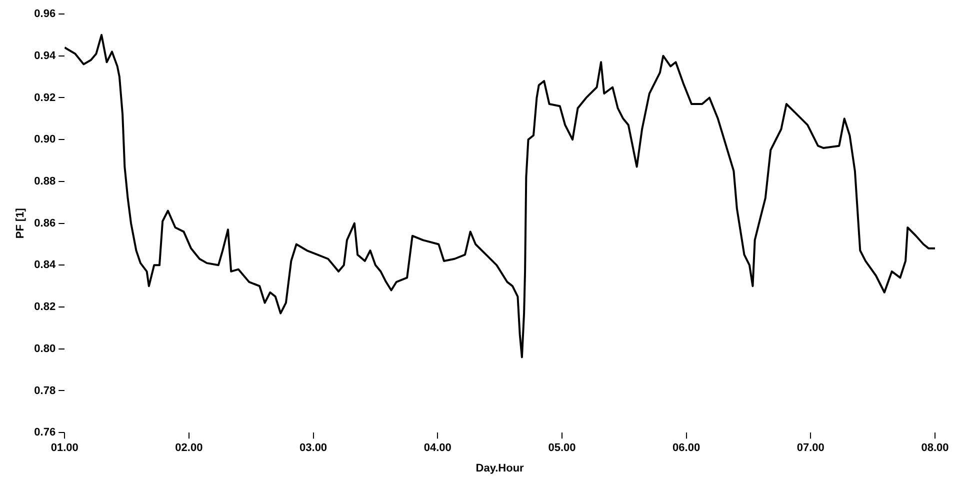  I want to click on x-tick-label: 04.00, so click(438, 448).